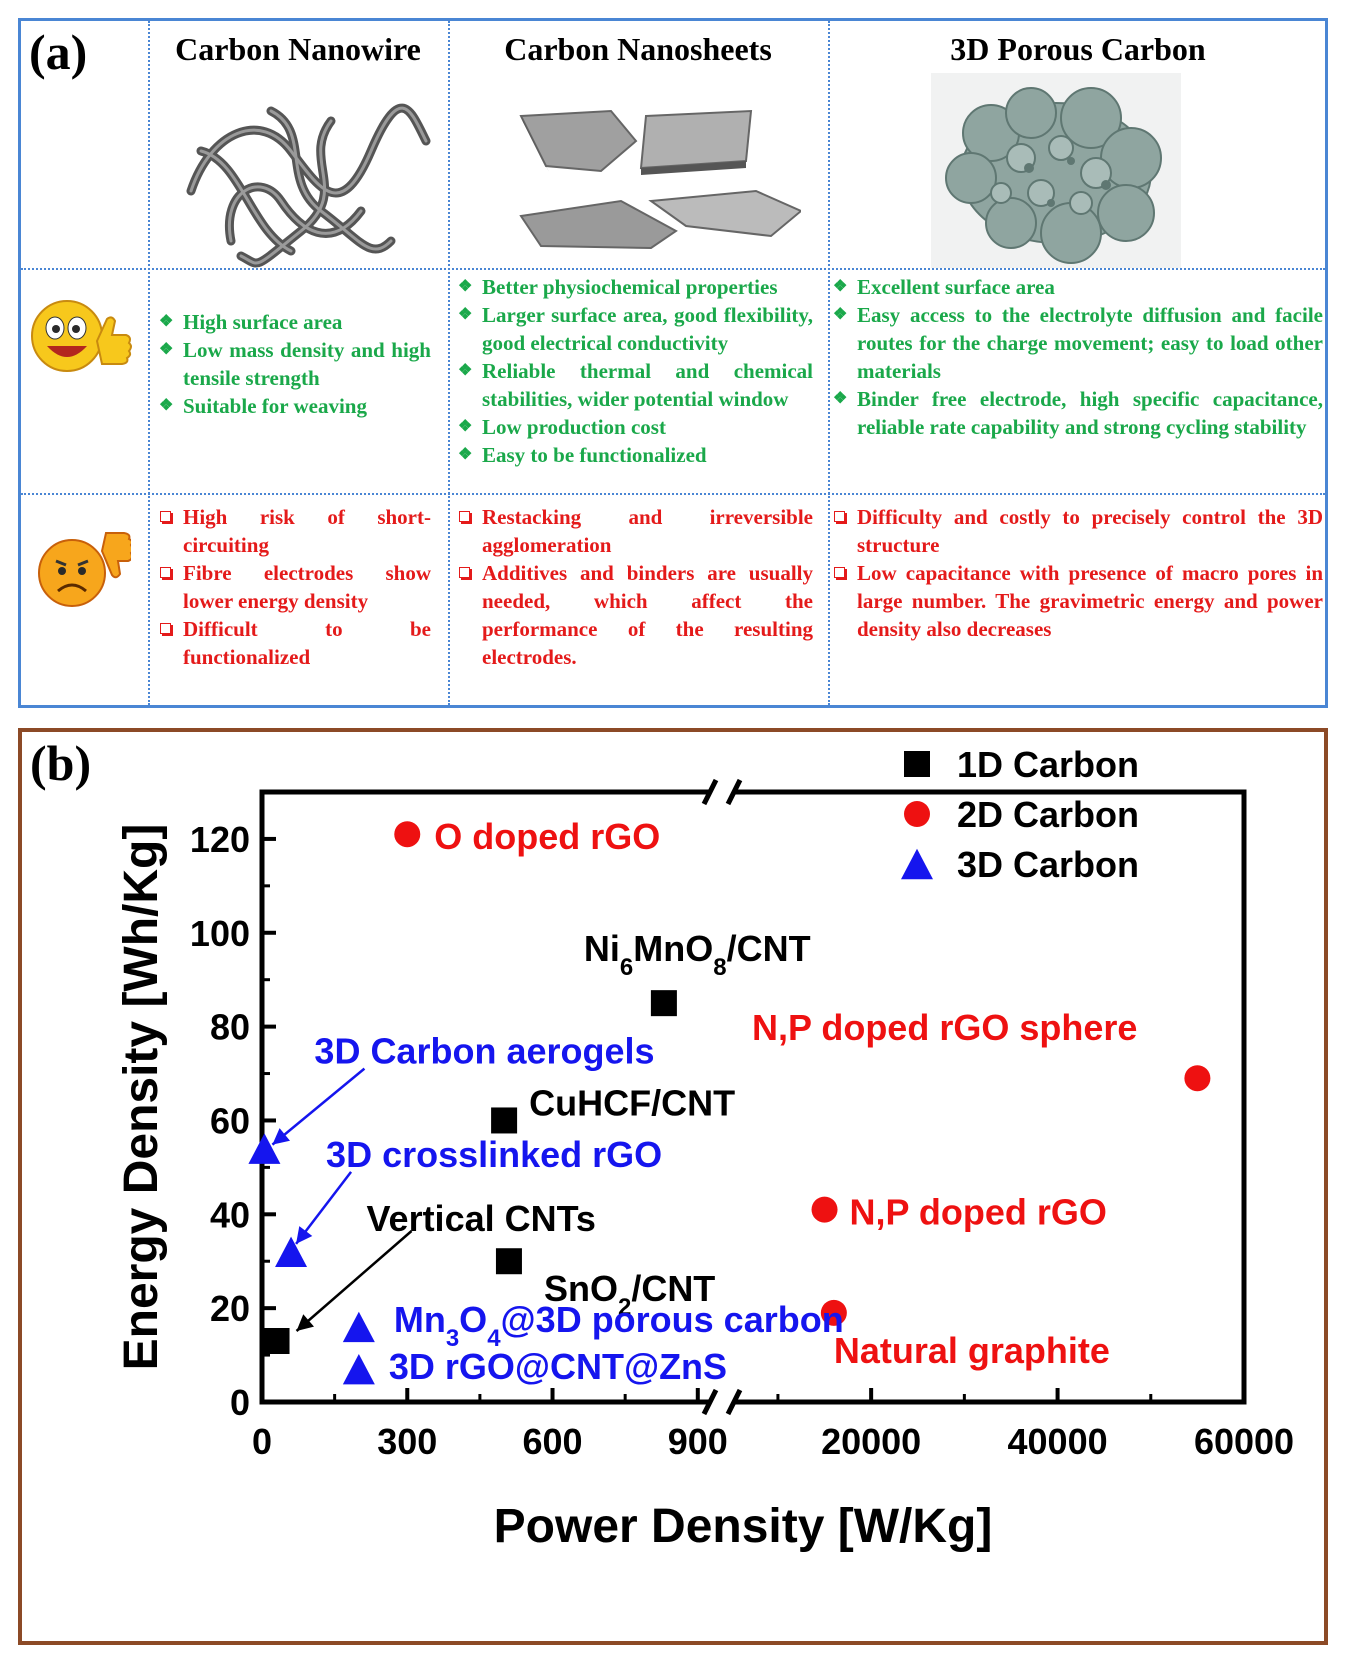  Describe the element at coordinates (141, 1097) in the screenshot. I see `y-axis-title: Energy Density [Wh/Kg]` at that location.